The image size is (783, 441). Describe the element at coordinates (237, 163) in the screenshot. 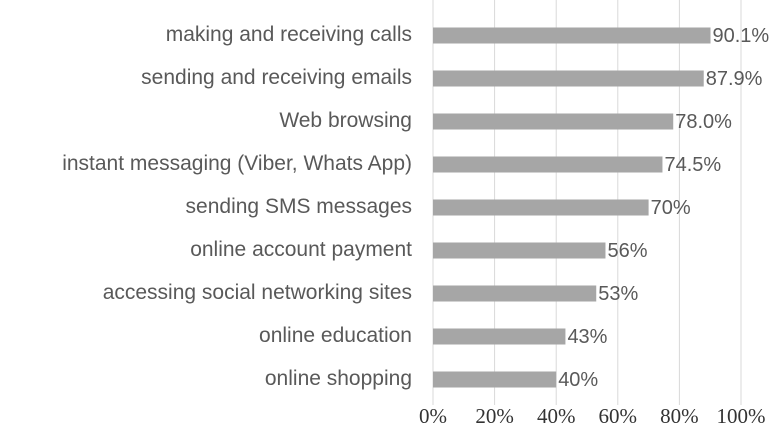

I see `category-label: instant messaging (Viber, Whats App)` at that location.